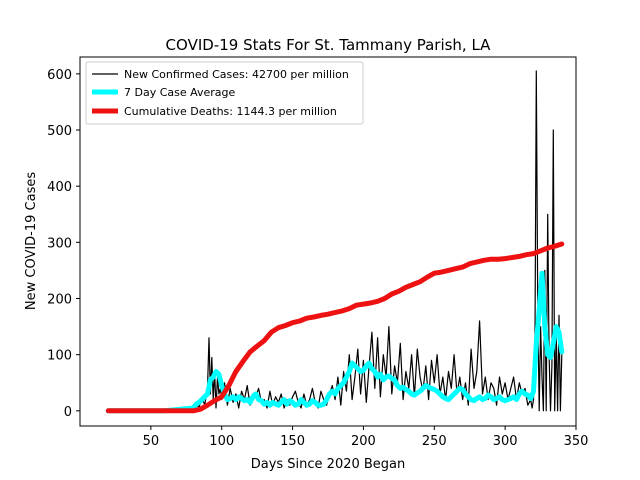 Image resolution: width=640 pixels, height=480 pixels. I want to click on x-axis: 50 100 150 200 250 300 350, so click(366, 437).